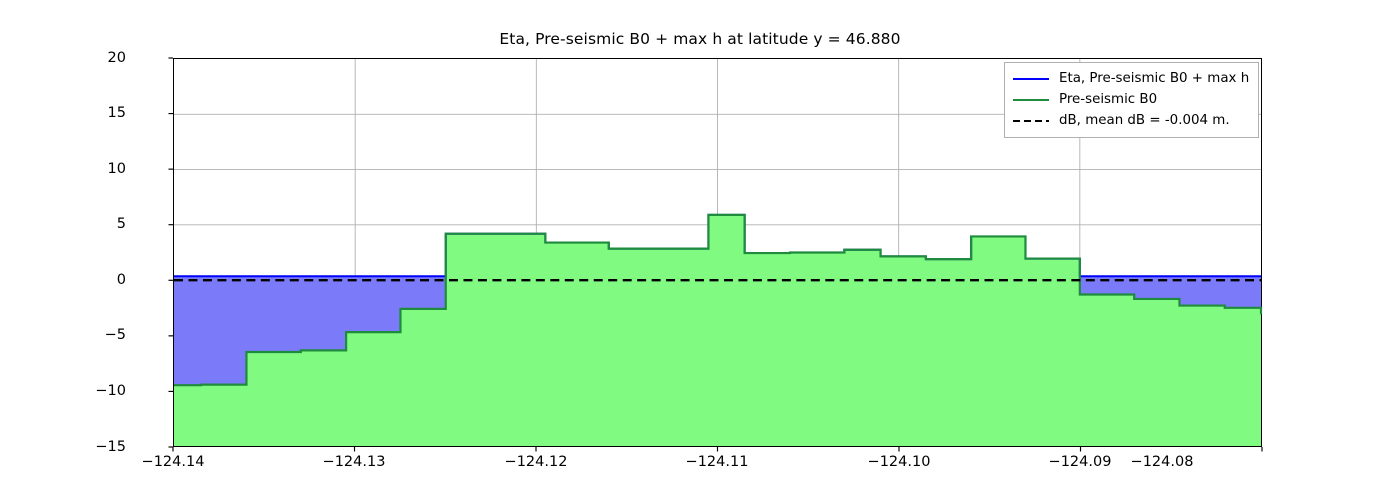 The height and width of the screenshot is (500, 1400). What do you see at coordinates (121, 224) in the screenshot?
I see `y-tick-label-5: 5` at bounding box center [121, 224].